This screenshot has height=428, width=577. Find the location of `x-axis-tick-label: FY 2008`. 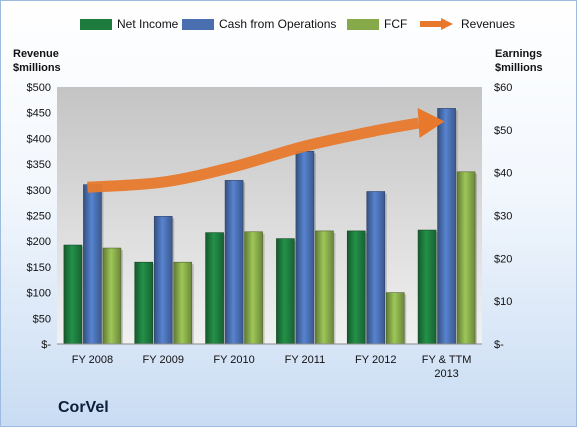

x-axis-tick-label: FY 2008 is located at coordinates (92, 360).